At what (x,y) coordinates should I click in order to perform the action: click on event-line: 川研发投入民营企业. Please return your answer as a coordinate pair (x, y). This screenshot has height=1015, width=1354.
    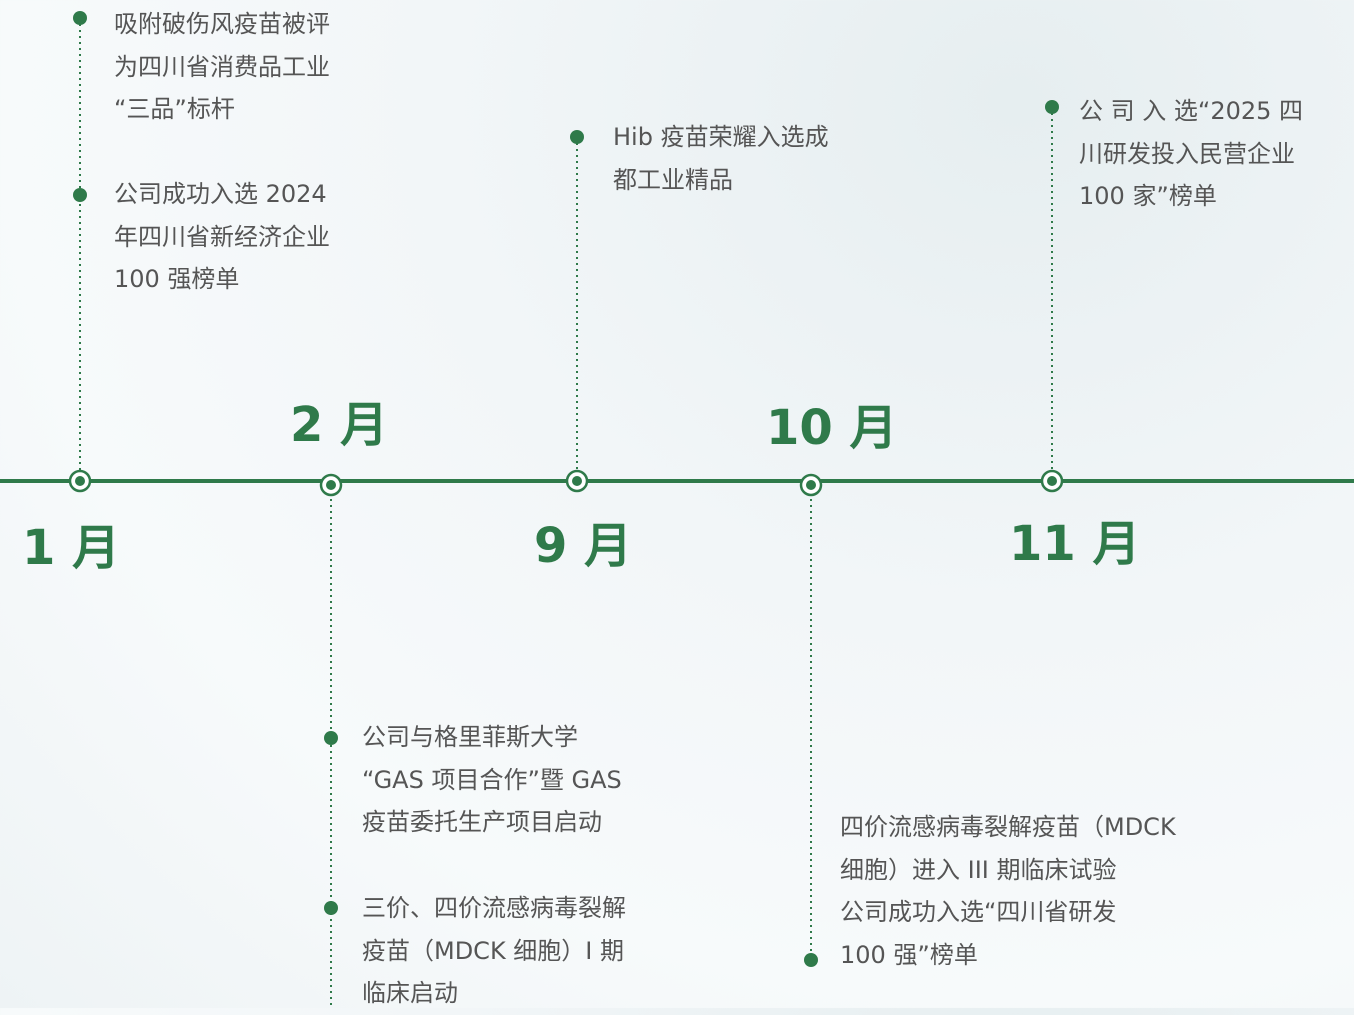
    Looking at the image, I should click on (1187, 153).